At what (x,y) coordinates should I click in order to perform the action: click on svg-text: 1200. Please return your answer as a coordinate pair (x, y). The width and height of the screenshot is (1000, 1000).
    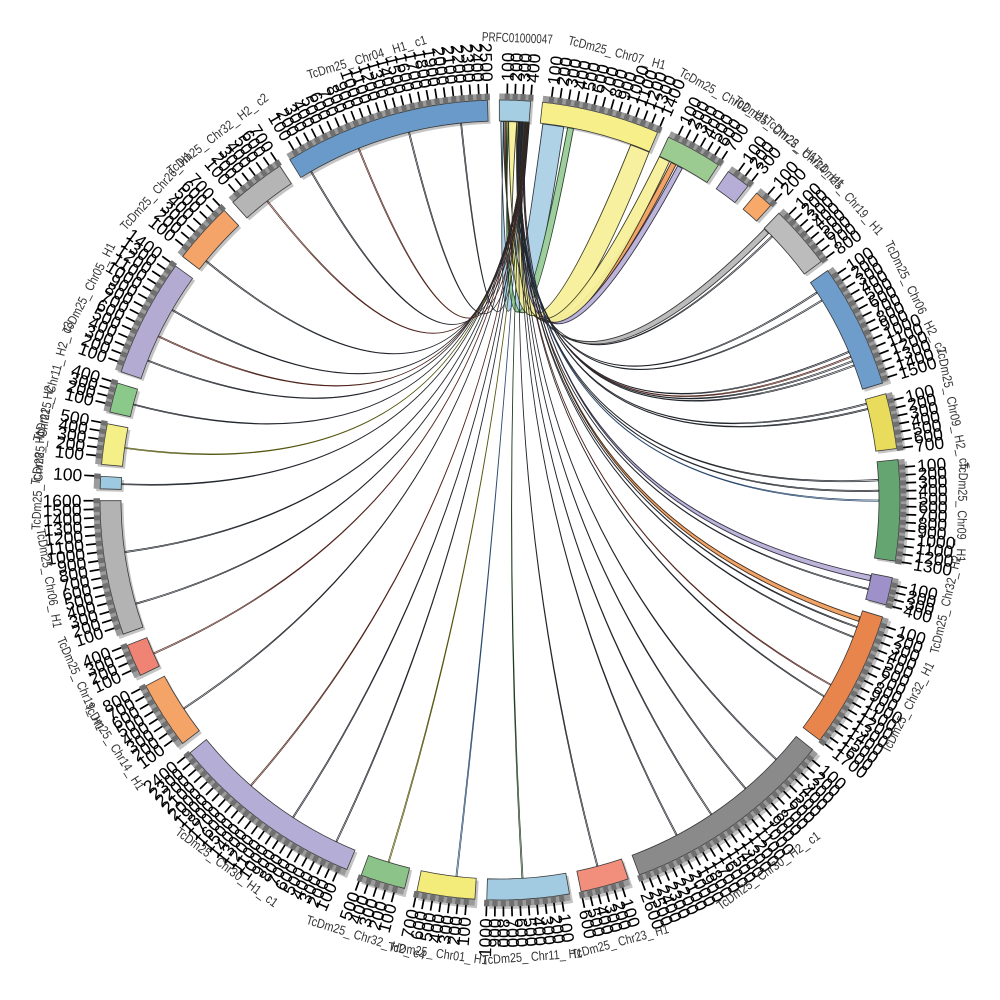
    Looking at the image, I should click on (63, 537).